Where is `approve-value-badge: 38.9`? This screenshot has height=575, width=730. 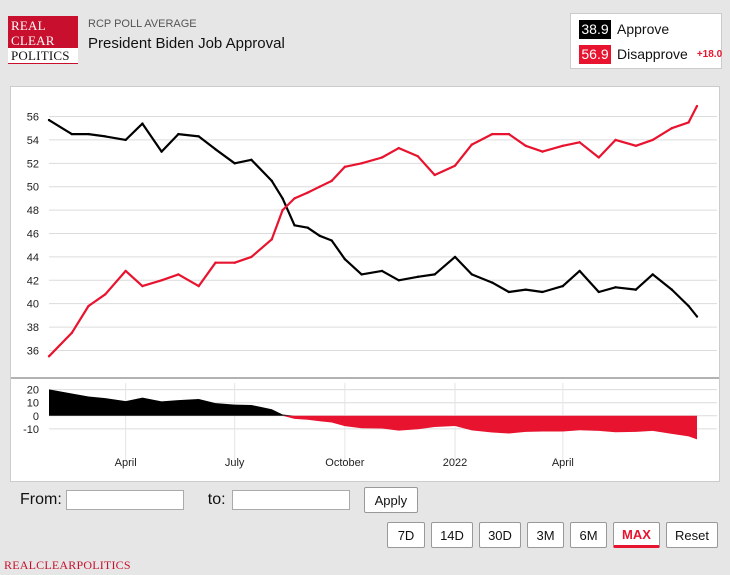 approve-value-badge: 38.9 is located at coordinates (595, 29).